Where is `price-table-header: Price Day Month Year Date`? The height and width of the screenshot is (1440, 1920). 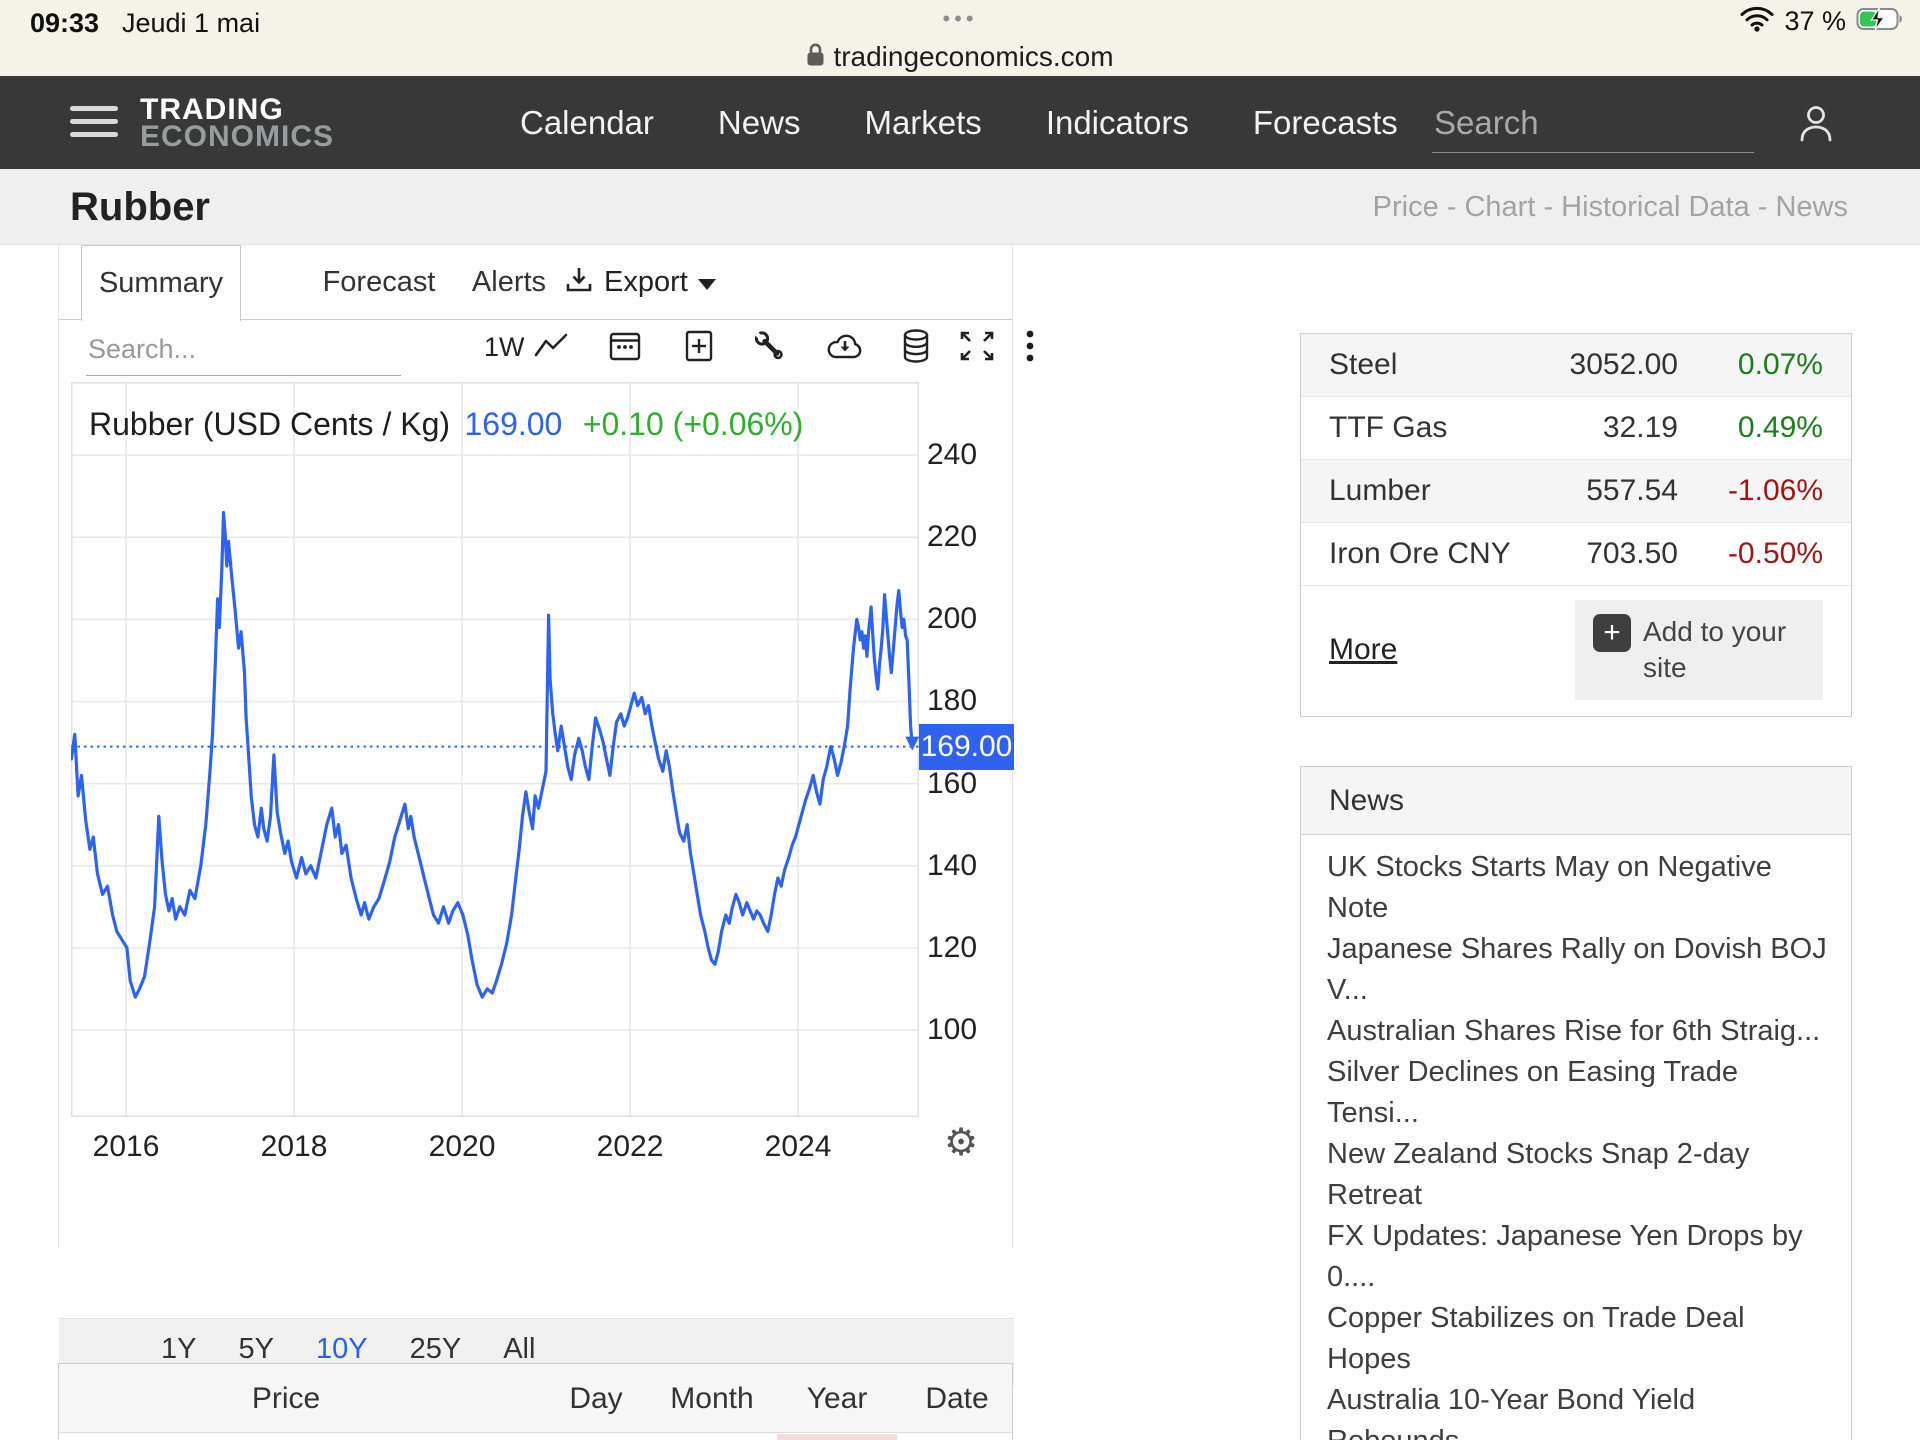
price-table-header: Price Day Month Year Date is located at coordinates (535, 1398).